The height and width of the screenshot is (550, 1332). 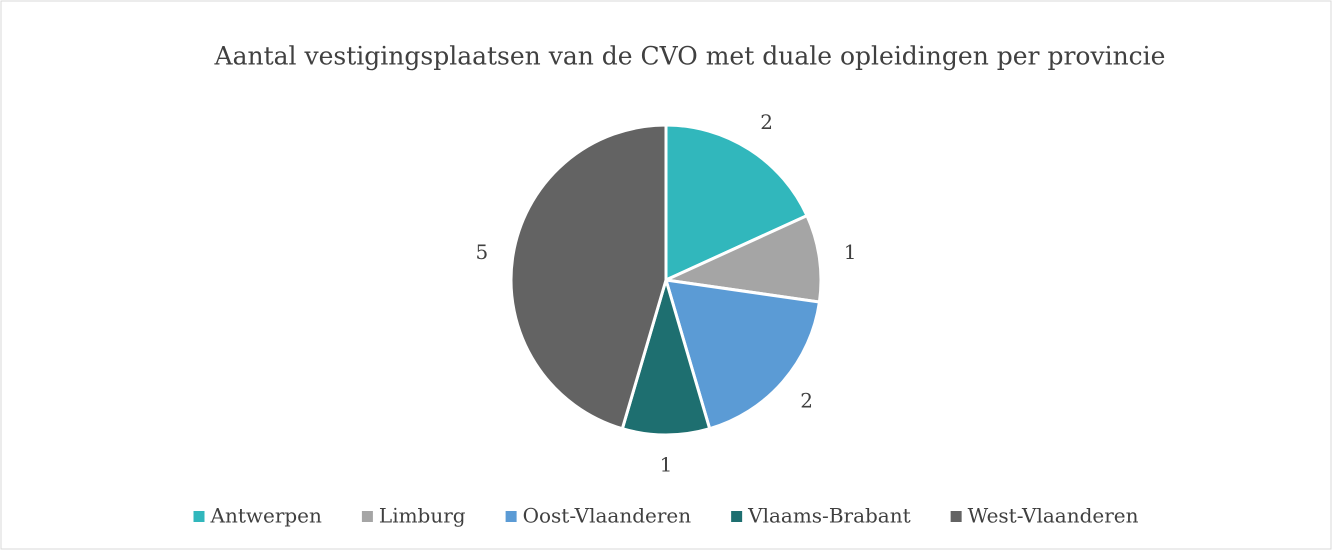 I want to click on legend-label: West-Vlaanderen, so click(x=1053, y=516).